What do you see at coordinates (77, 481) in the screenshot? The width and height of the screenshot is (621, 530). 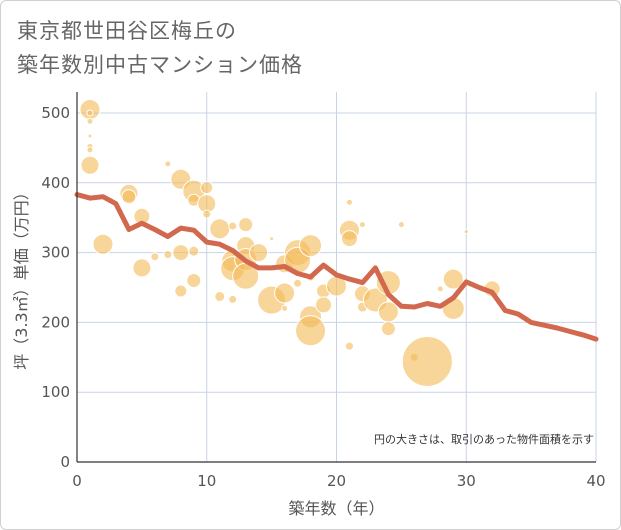 I see `x-tick-label: 0` at bounding box center [77, 481].